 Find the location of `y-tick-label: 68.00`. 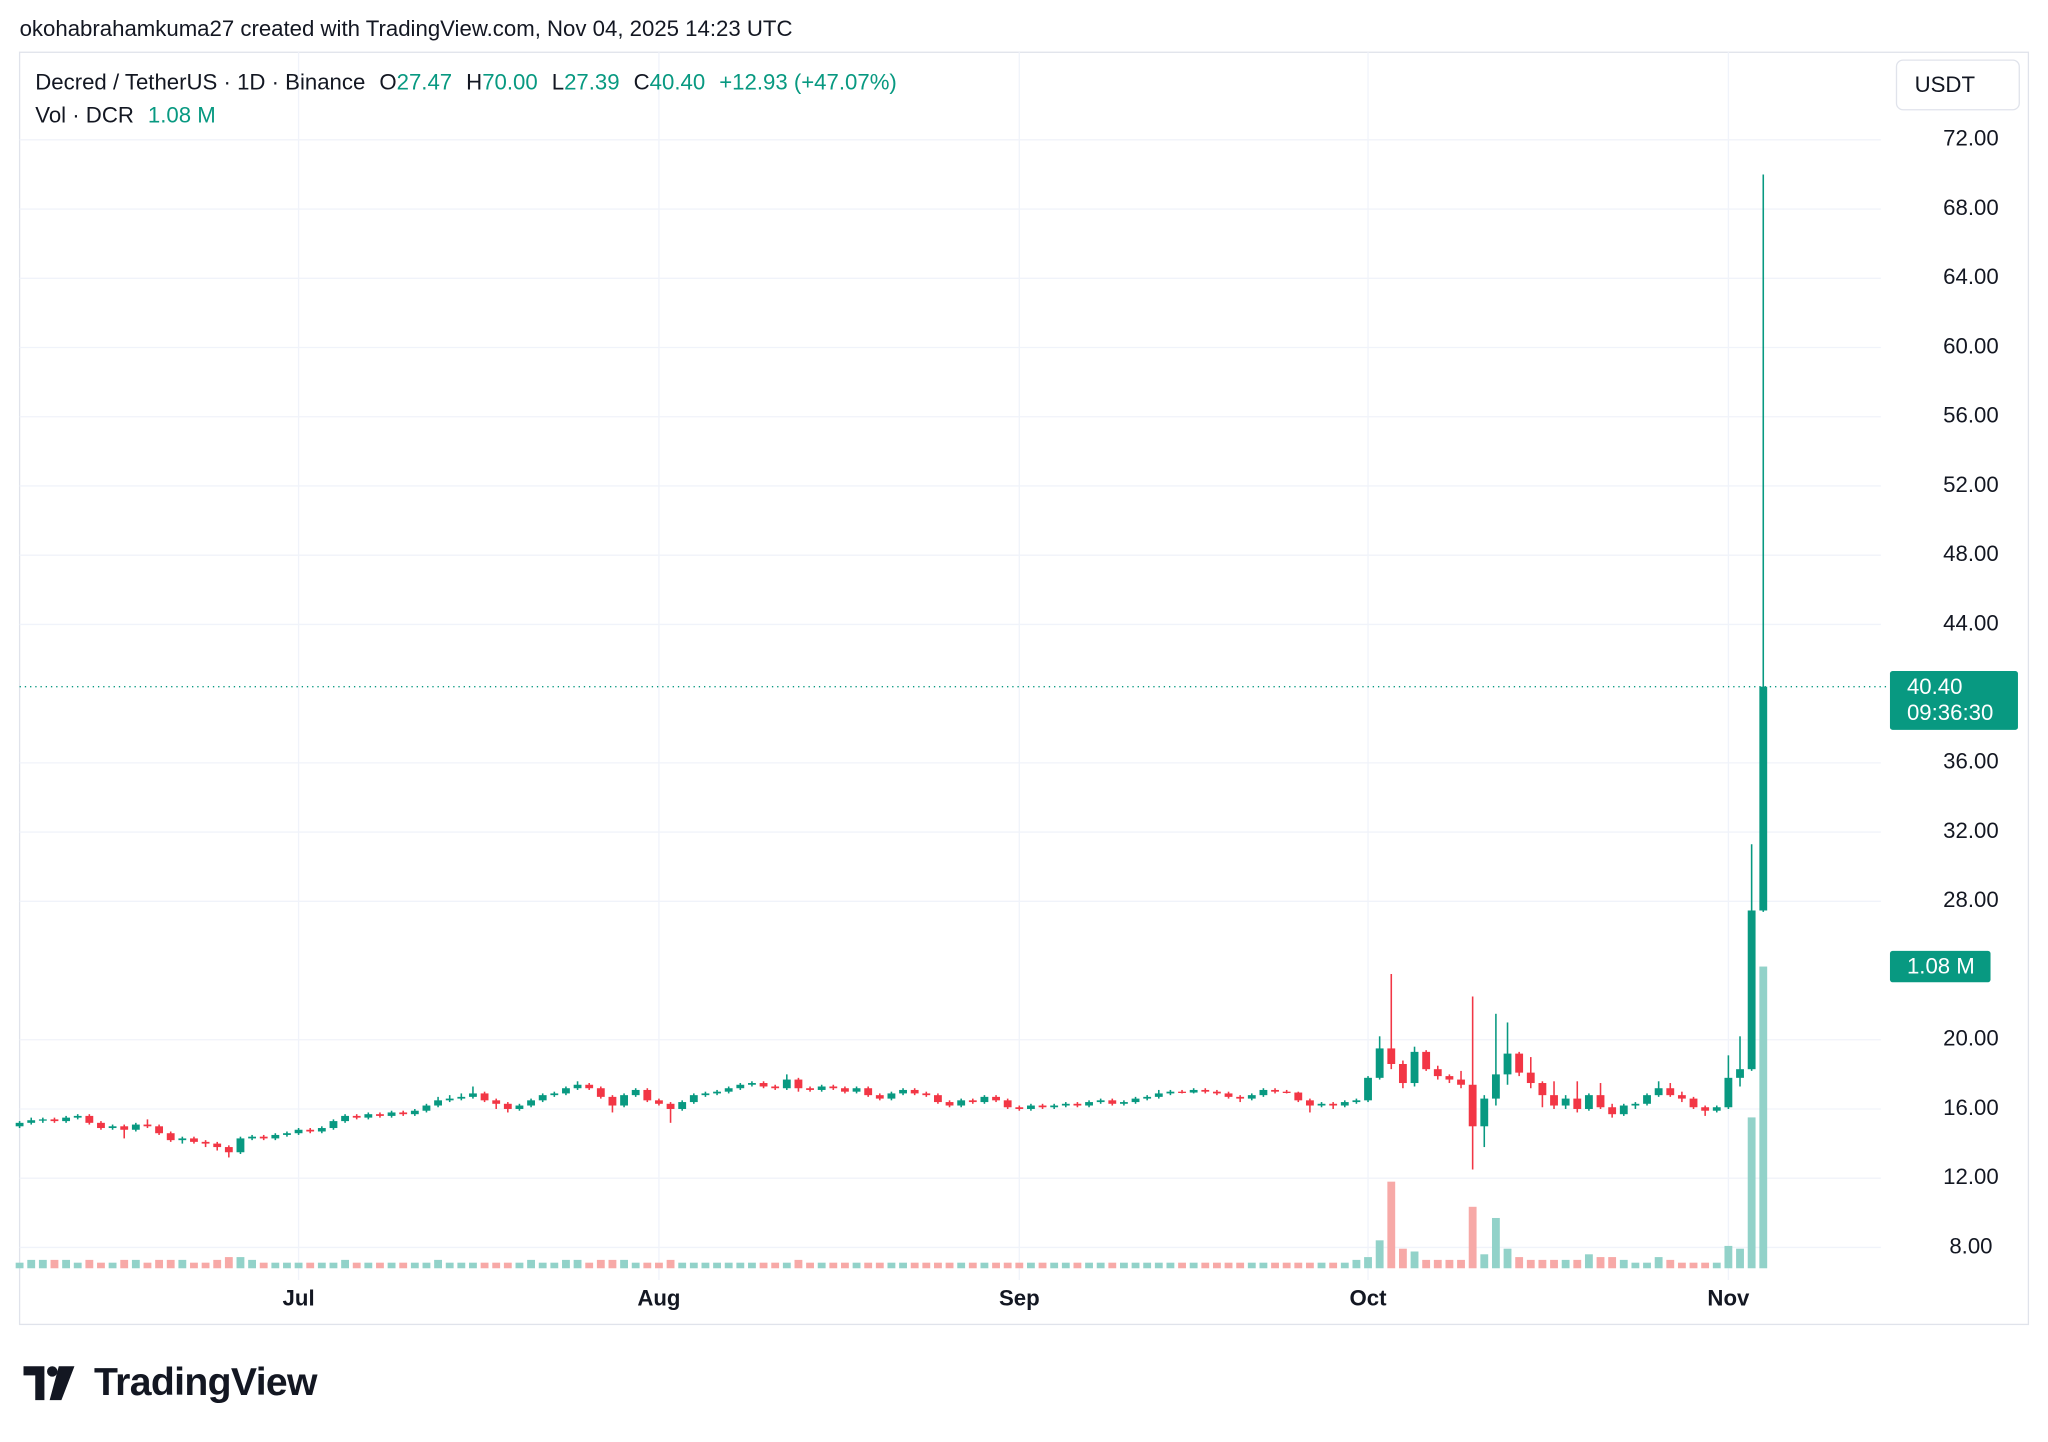

y-tick-label: 68.00 is located at coordinates (1971, 207).